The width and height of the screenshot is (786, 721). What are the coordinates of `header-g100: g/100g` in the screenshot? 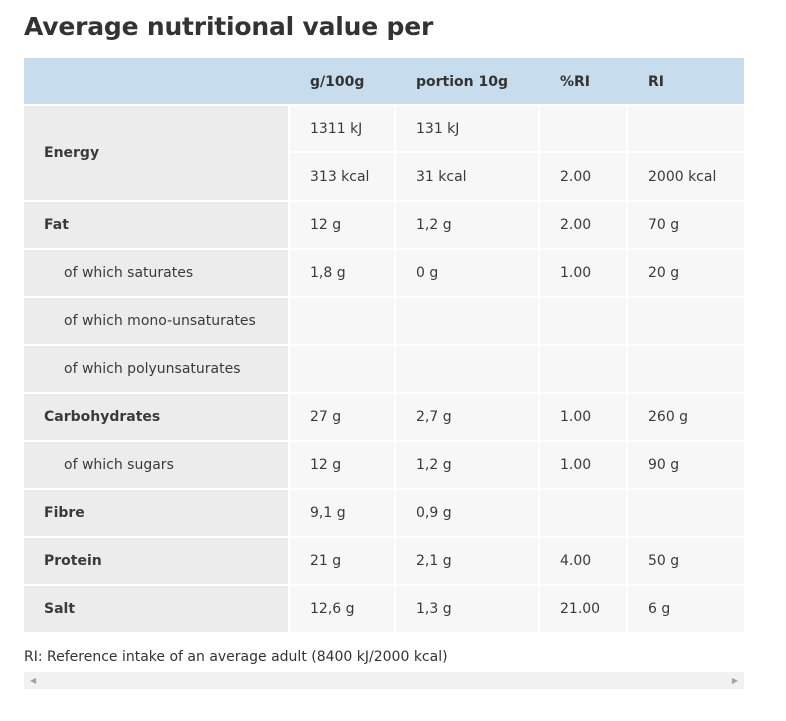 It's located at (337, 82).